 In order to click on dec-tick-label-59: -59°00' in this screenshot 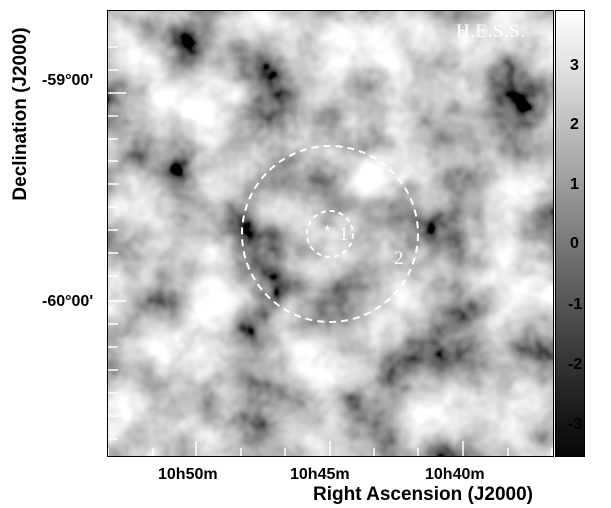, I will do `click(68, 80)`.